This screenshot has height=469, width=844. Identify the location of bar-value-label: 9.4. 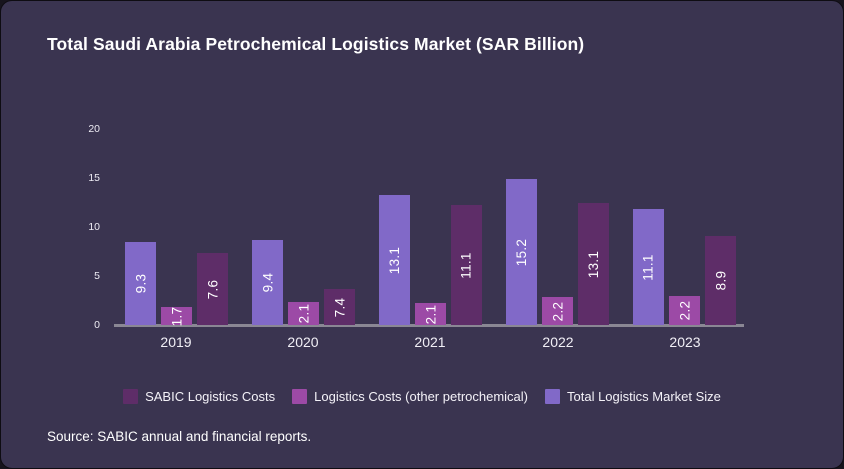
(267, 282).